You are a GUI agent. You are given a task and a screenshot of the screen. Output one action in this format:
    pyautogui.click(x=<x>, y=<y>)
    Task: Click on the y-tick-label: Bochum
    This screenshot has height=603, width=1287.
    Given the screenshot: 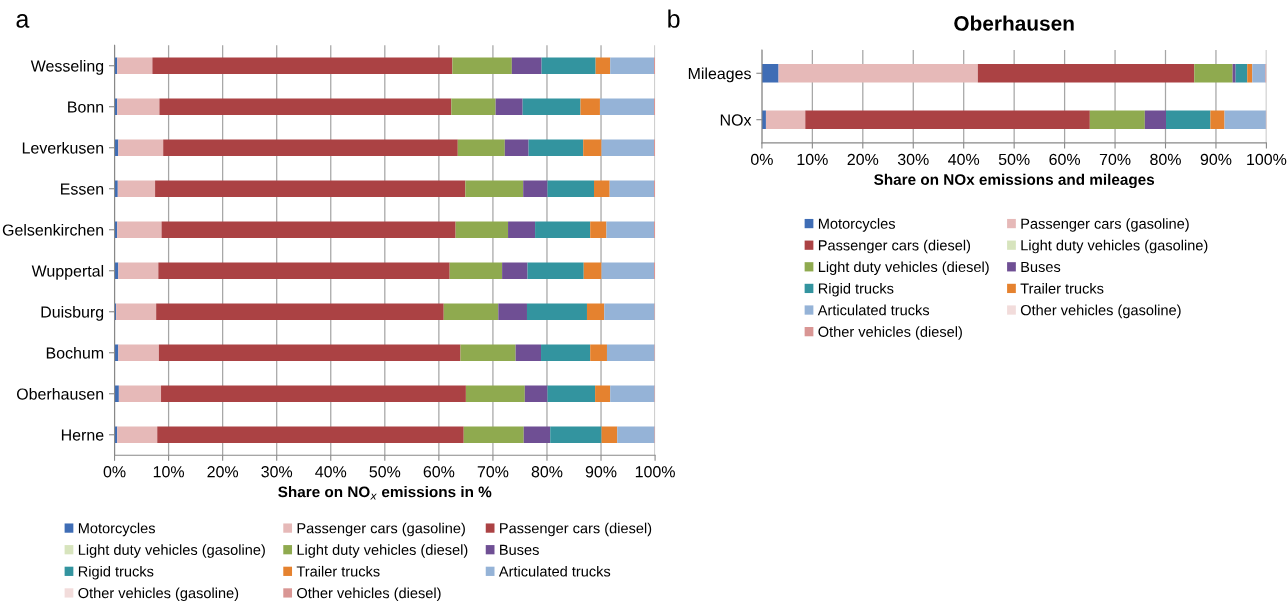 What is the action you would take?
    pyautogui.click(x=75, y=352)
    